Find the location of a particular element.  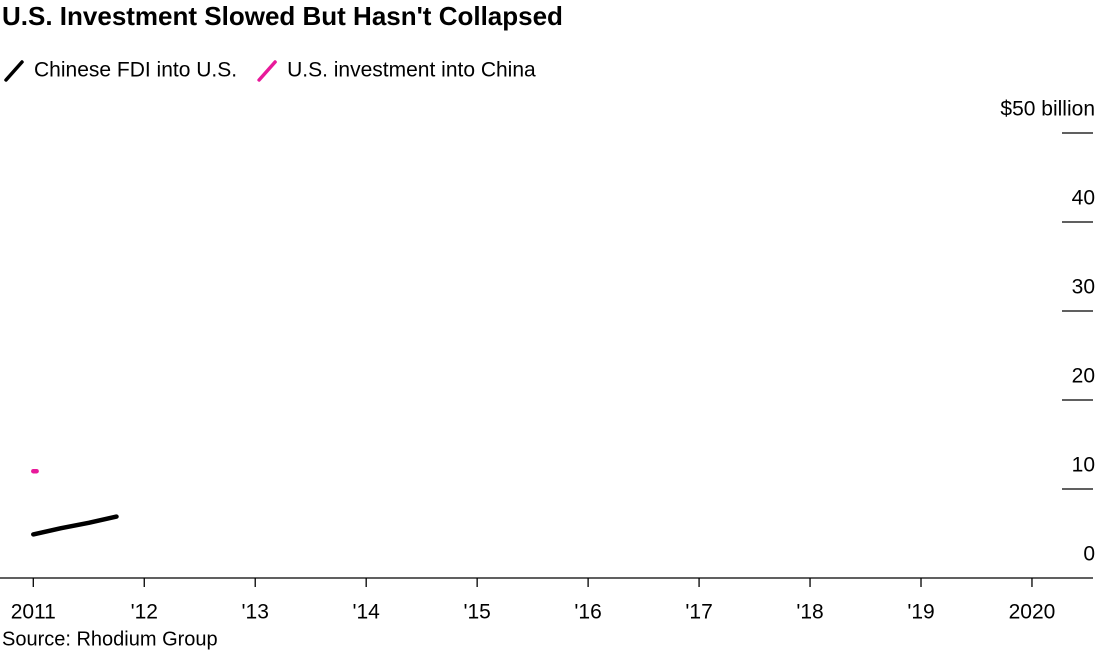

x-tick-label: '18 is located at coordinates (809, 612).